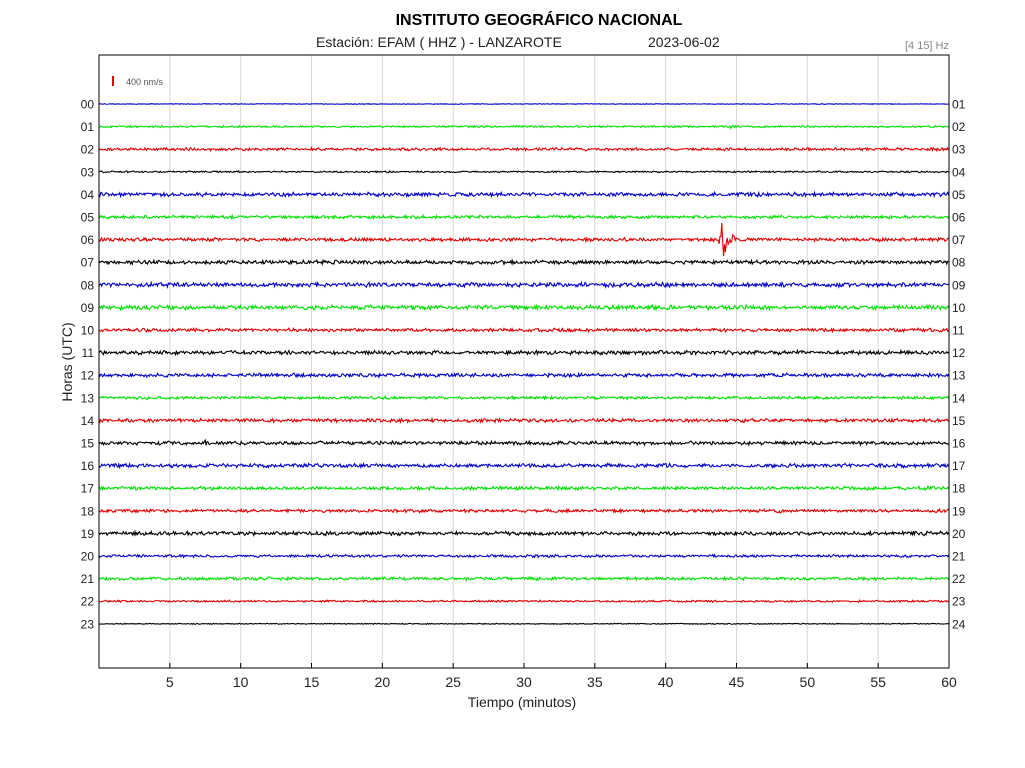 The height and width of the screenshot is (768, 1025). Describe the element at coordinates (959, 624) in the screenshot. I see `hour-label-right: 24` at that location.